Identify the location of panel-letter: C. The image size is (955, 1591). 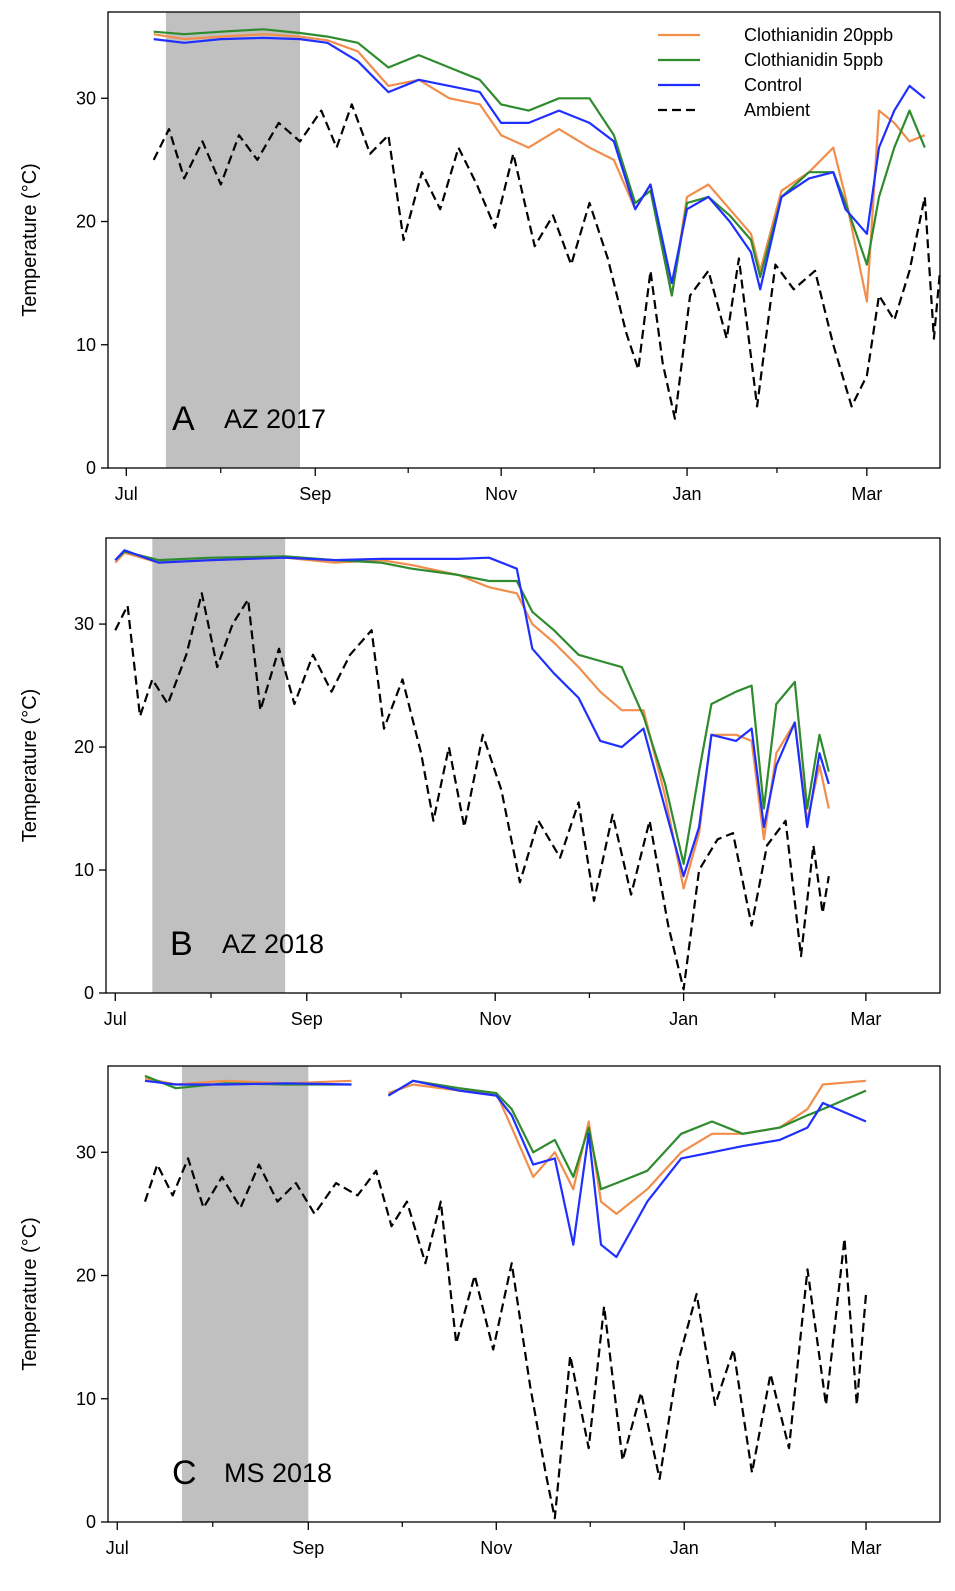
(184, 1473).